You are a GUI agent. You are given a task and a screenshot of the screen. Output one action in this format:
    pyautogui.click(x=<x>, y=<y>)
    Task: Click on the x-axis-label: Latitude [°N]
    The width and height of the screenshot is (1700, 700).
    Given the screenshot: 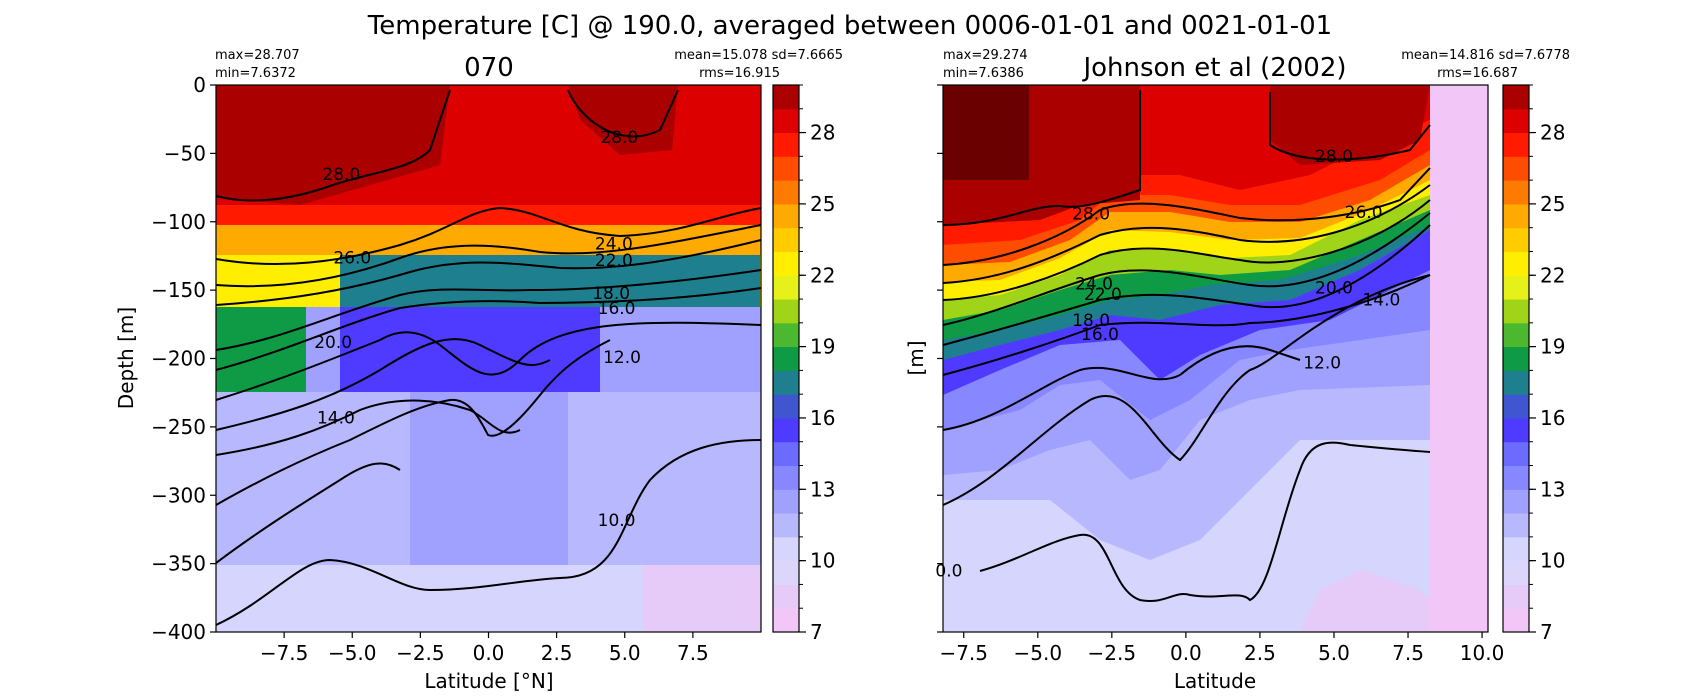 What is the action you would take?
    pyautogui.click(x=488, y=681)
    